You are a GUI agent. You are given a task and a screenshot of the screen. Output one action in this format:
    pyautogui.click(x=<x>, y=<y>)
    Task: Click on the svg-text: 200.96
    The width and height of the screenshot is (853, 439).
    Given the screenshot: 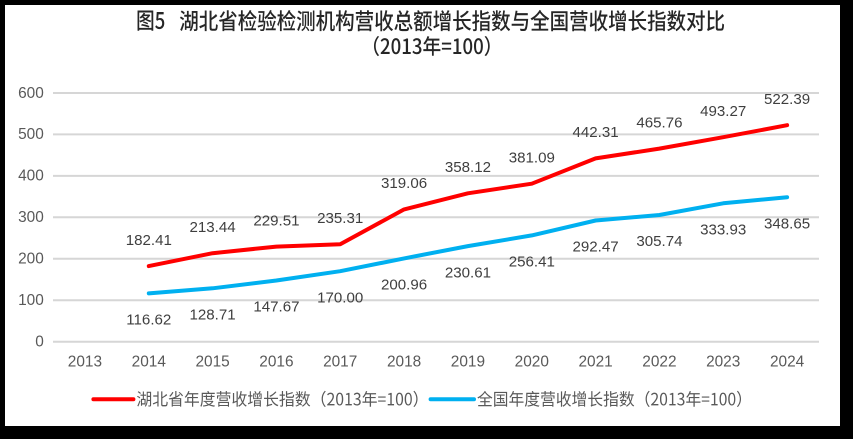 What is the action you would take?
    pyautogui.click(x=404, y=285)
    